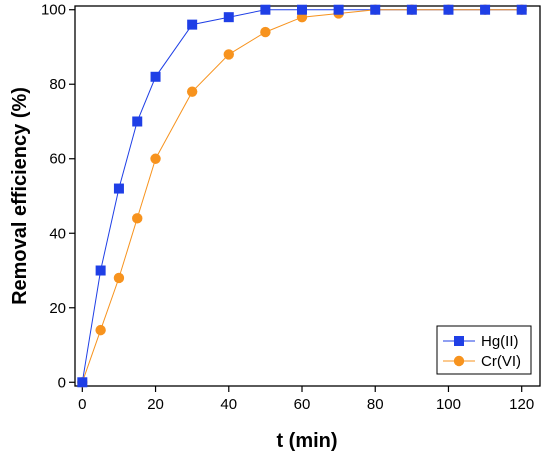 The height and width of the screenshot is (458, 550). Describe the element at coordinates (57, 233) in the screenshot. I see `y-tick-label: 40` at that location.